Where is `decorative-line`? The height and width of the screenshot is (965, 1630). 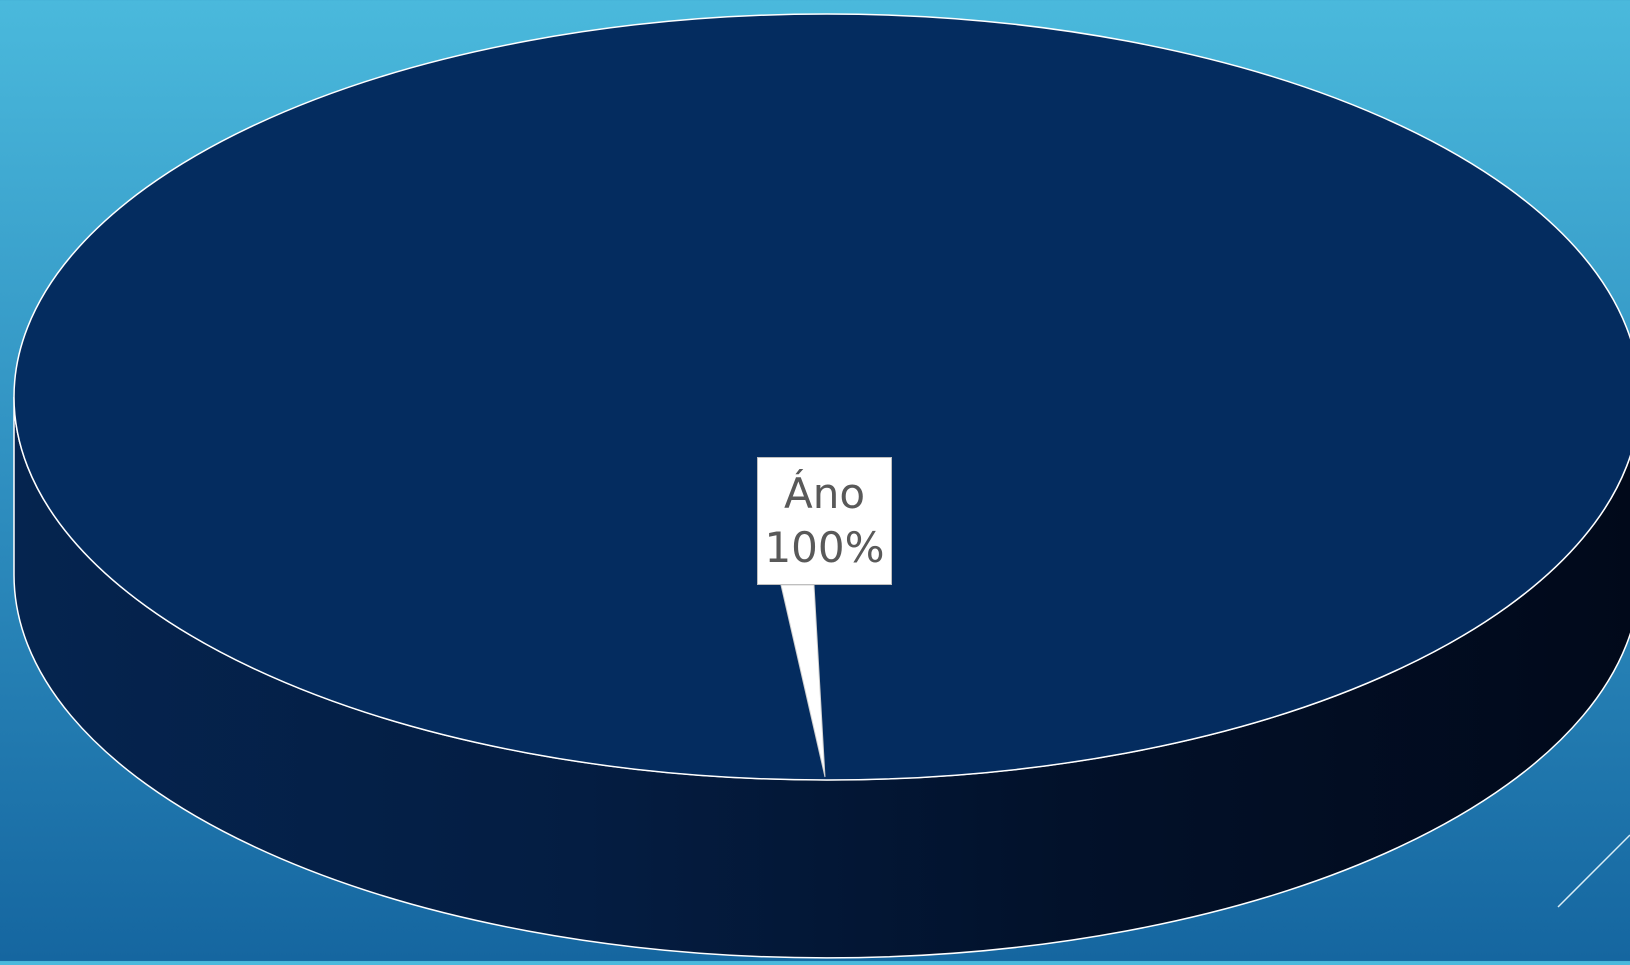
decorative-line is located at coordinates (1593, 871).